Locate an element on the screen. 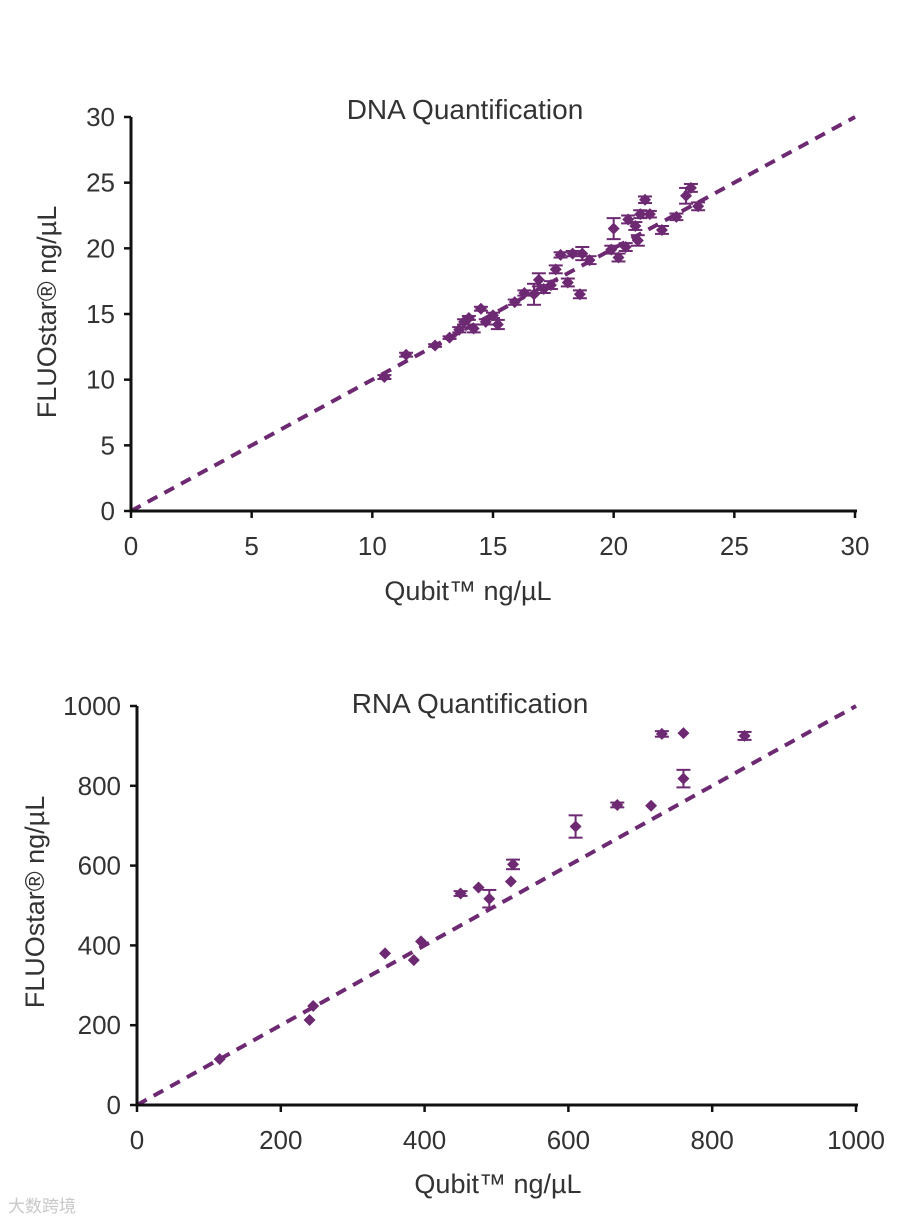 This screenshot has height=1223, width=908. rna-x-tick-label-2: 400 is located at coordinates (424, 1140).